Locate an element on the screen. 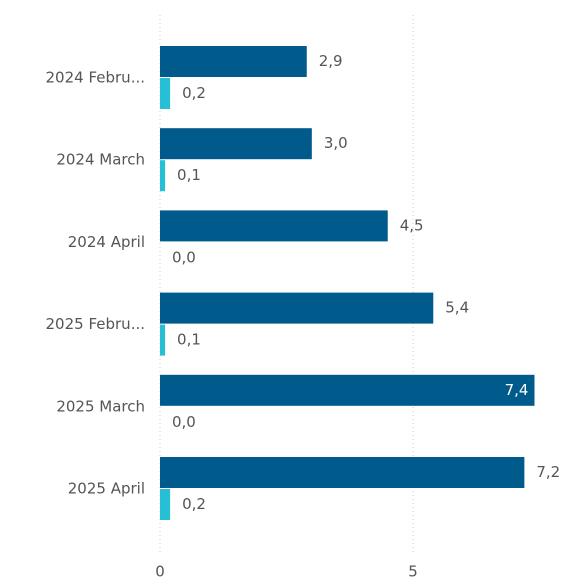  data-label: 3,0 is located at coordinates (336, 143).